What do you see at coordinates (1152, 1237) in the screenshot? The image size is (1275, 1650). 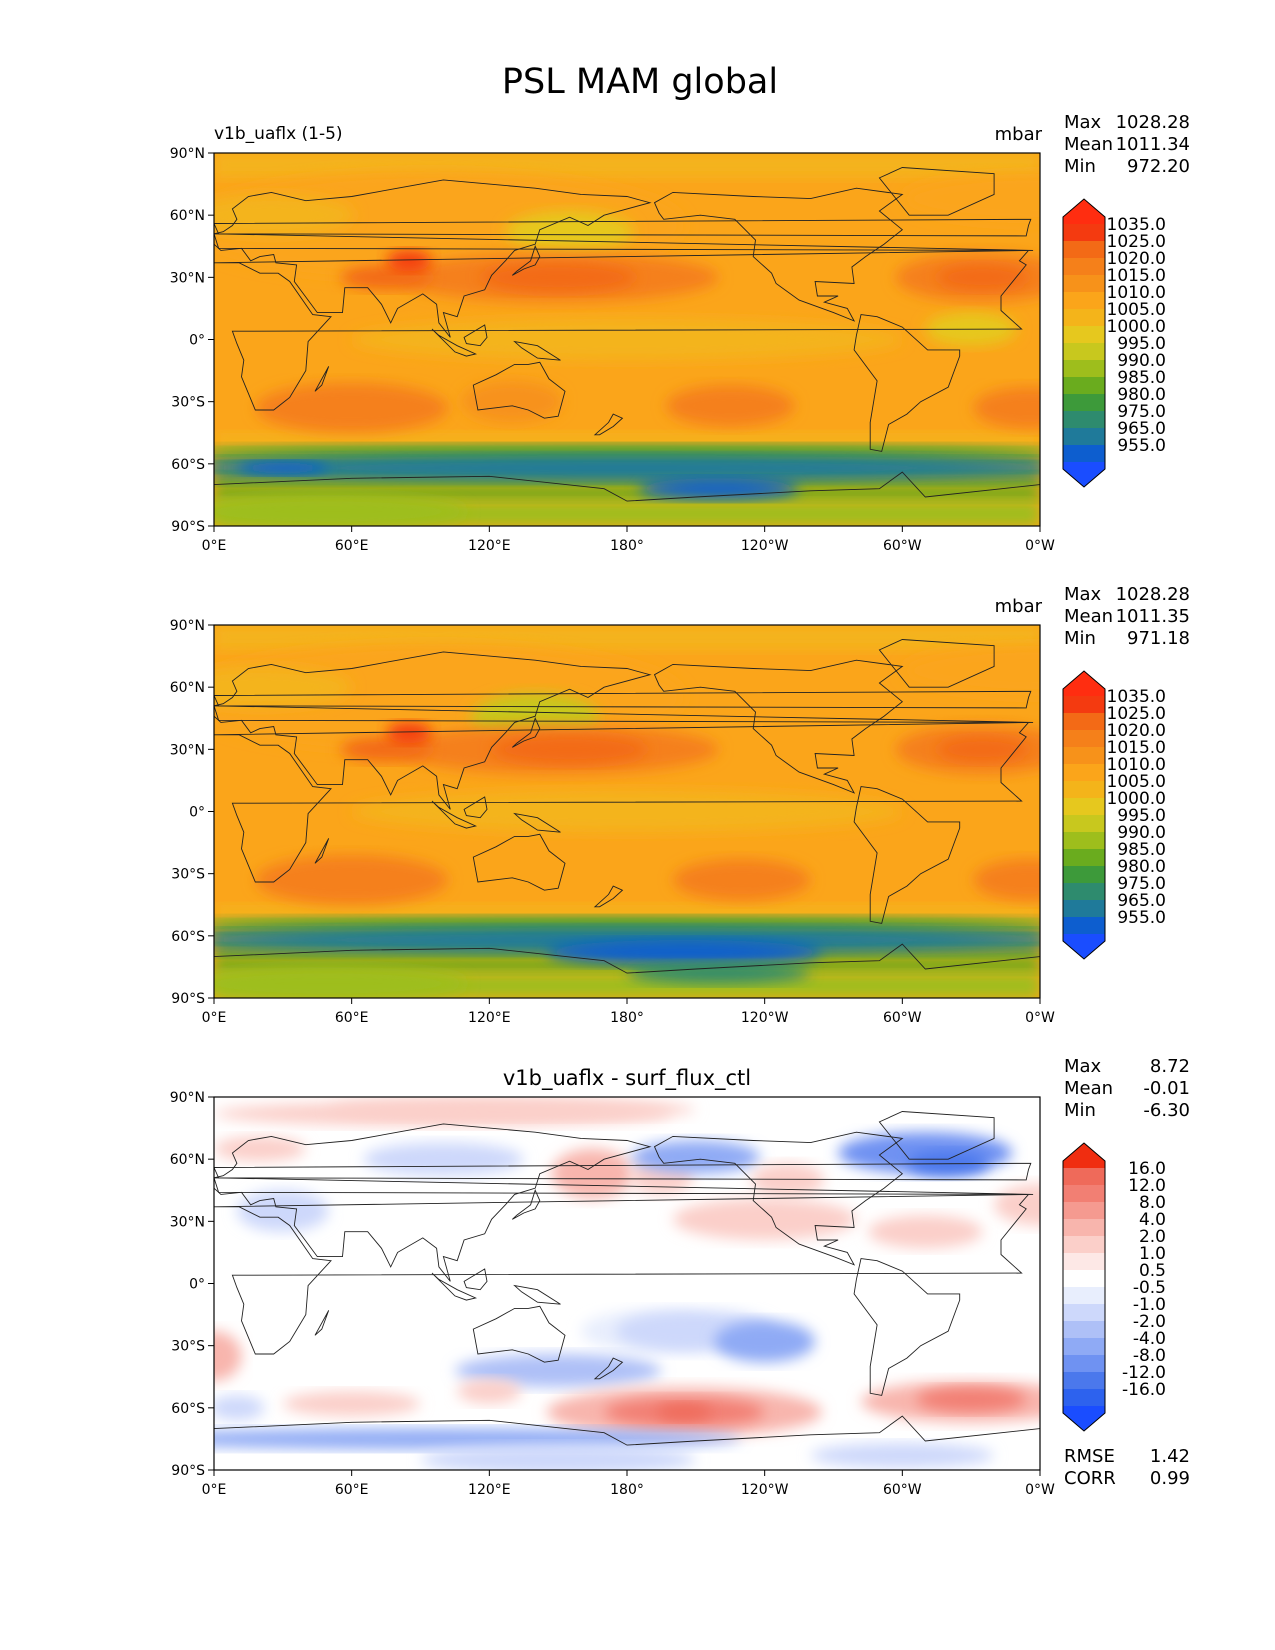 I see `colorbar-label: 2.0` at bounding box center [1152, 1237].